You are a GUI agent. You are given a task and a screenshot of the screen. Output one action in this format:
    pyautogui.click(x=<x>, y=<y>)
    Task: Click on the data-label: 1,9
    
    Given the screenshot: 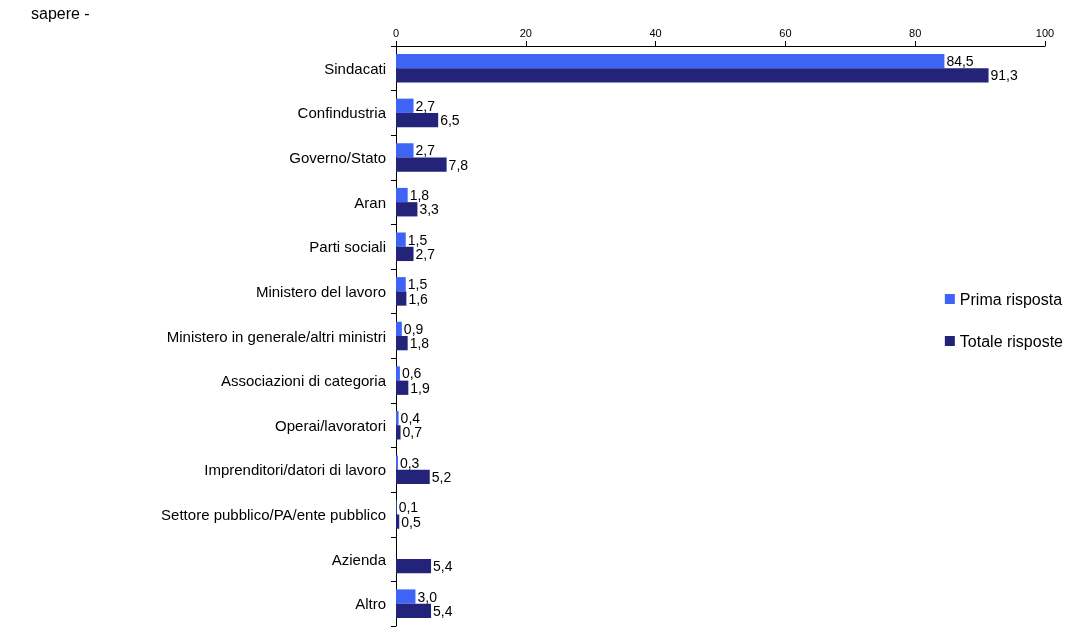 What is the action you would take?
    pyautogui.click(x=420, y=387)
    